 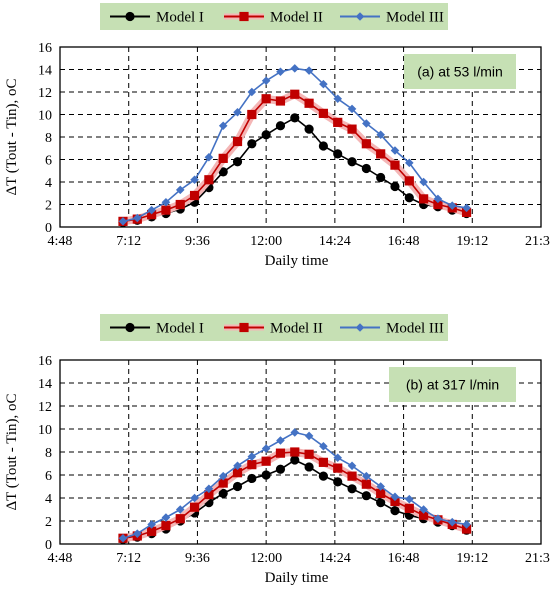 What do you see at coordinates (180, 18) in the screenshot?
I see `legend-label: Model I` at bounding box center [180, 18].